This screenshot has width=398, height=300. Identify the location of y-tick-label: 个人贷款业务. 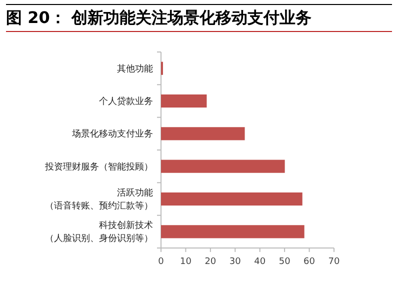
(126, 101).